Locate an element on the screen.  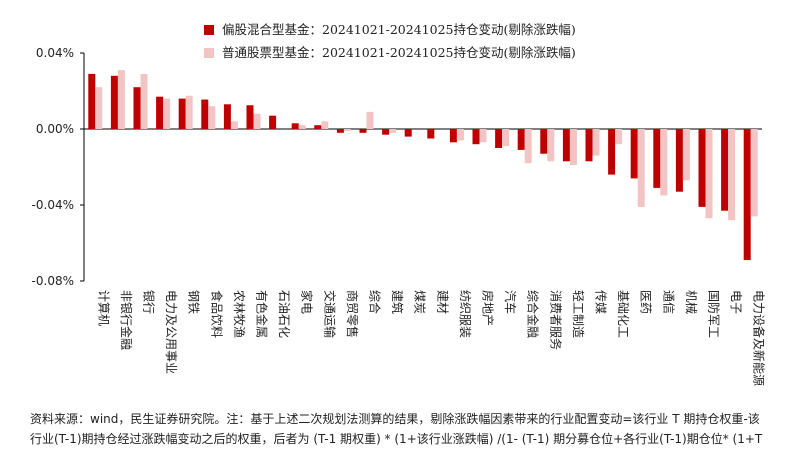
y-tick-label: -0.08% is located at coordinates (53, 281).